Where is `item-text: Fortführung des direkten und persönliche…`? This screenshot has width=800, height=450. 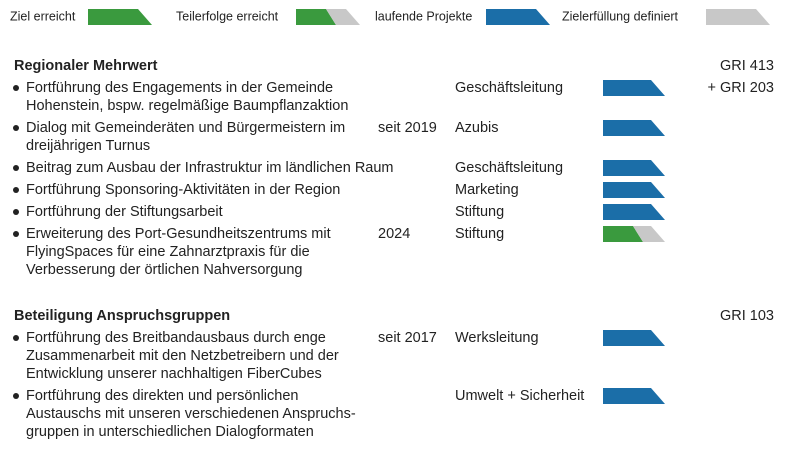 item-text: Fortführung des direkten und persönliche… is located at coordinates (162, 396).